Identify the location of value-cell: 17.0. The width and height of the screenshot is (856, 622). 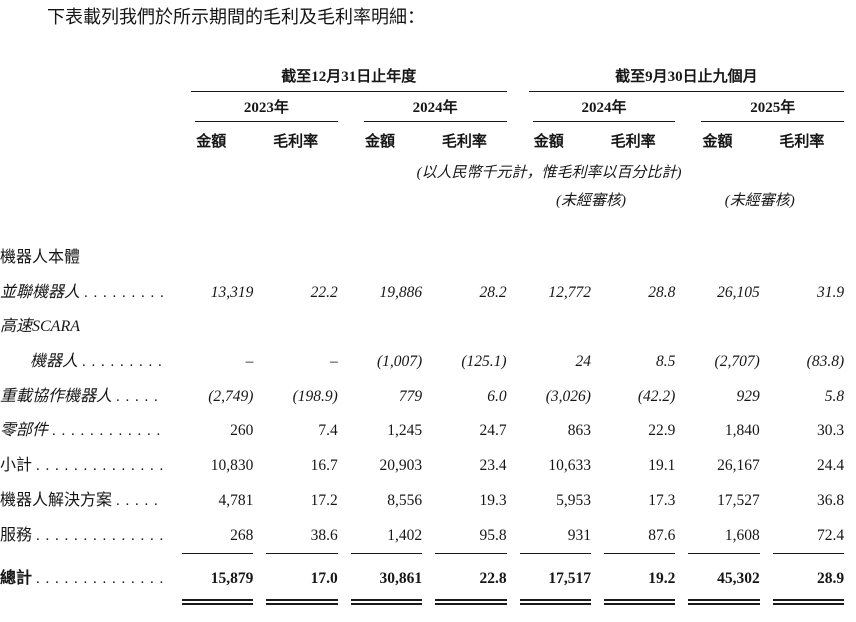
(302, 582).